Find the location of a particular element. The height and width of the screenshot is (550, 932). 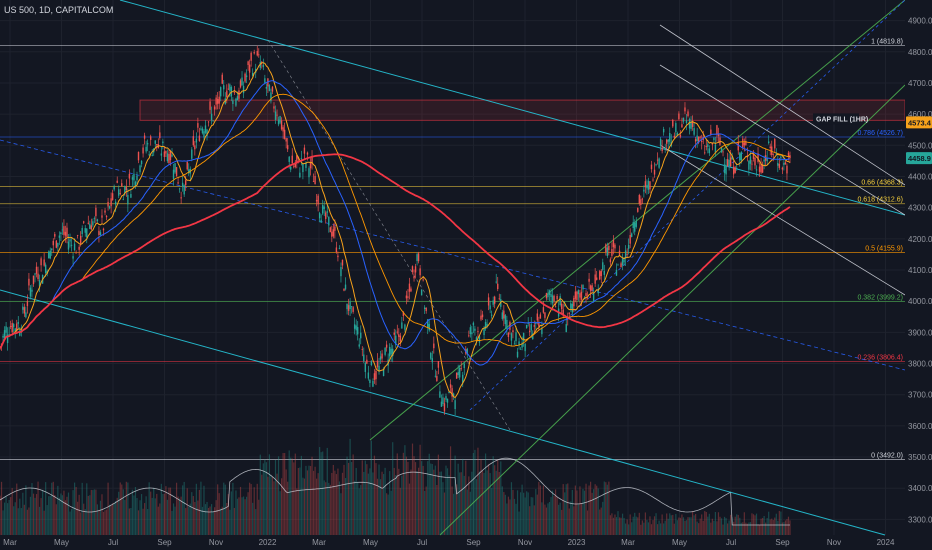

time-tick-label: Sep is located at coordinates (782, 542).